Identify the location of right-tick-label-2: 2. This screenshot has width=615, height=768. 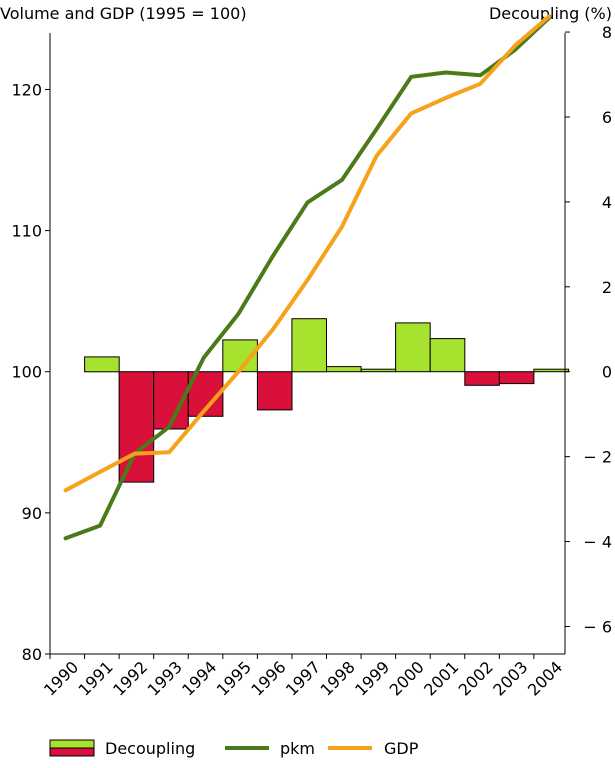
(607, 287).